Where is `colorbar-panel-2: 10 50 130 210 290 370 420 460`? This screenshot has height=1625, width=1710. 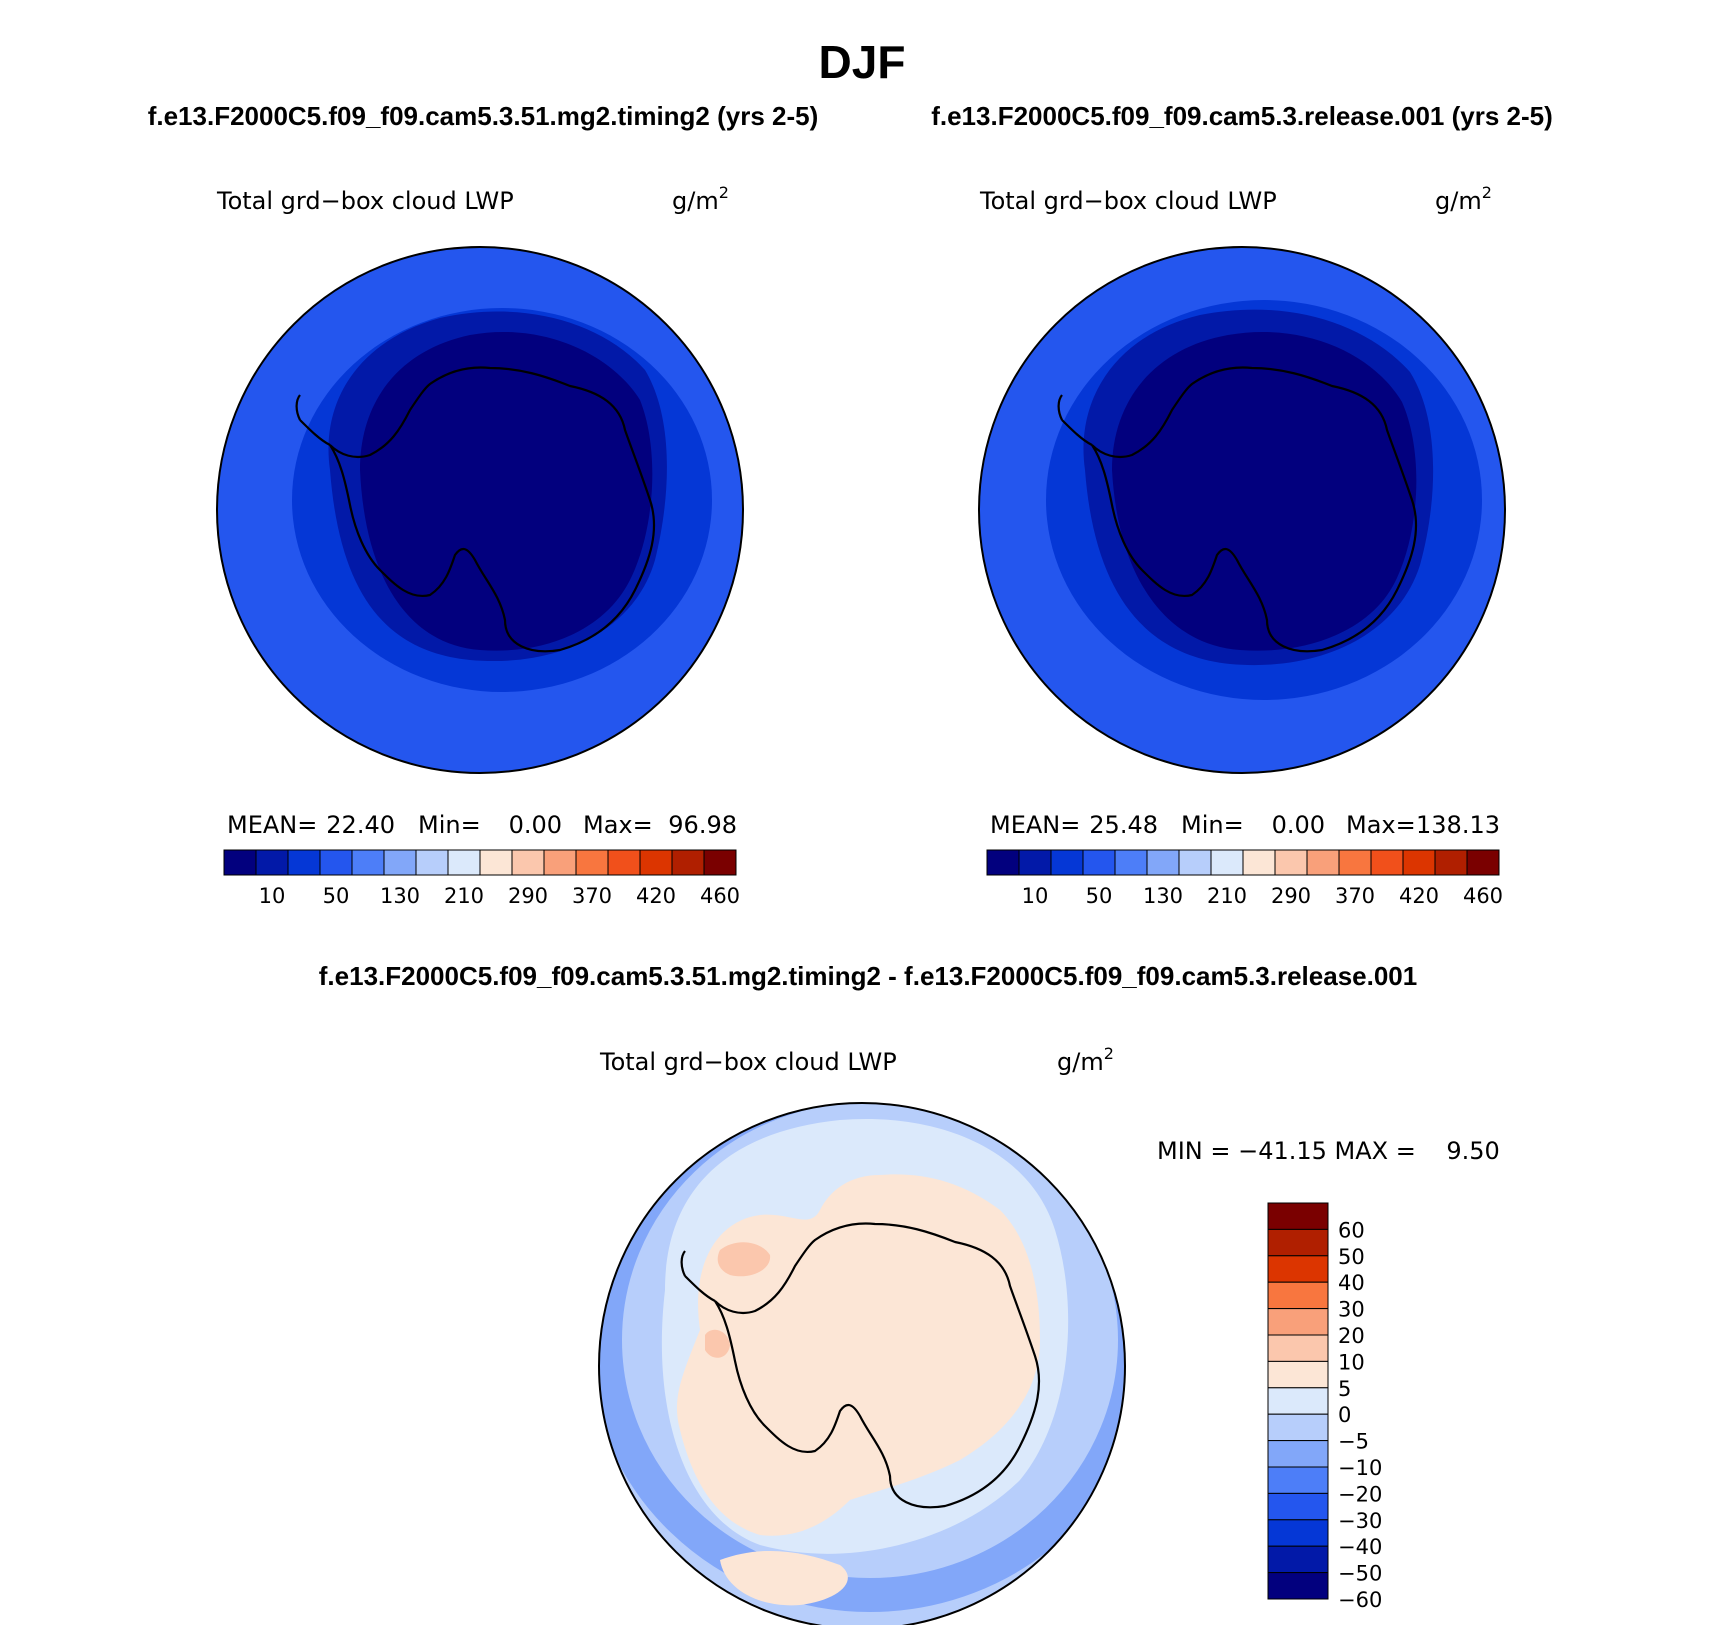
colorbar-panel-2: 10 50 130 210 290 370 420 460 is located at coordinates (1244, 878).